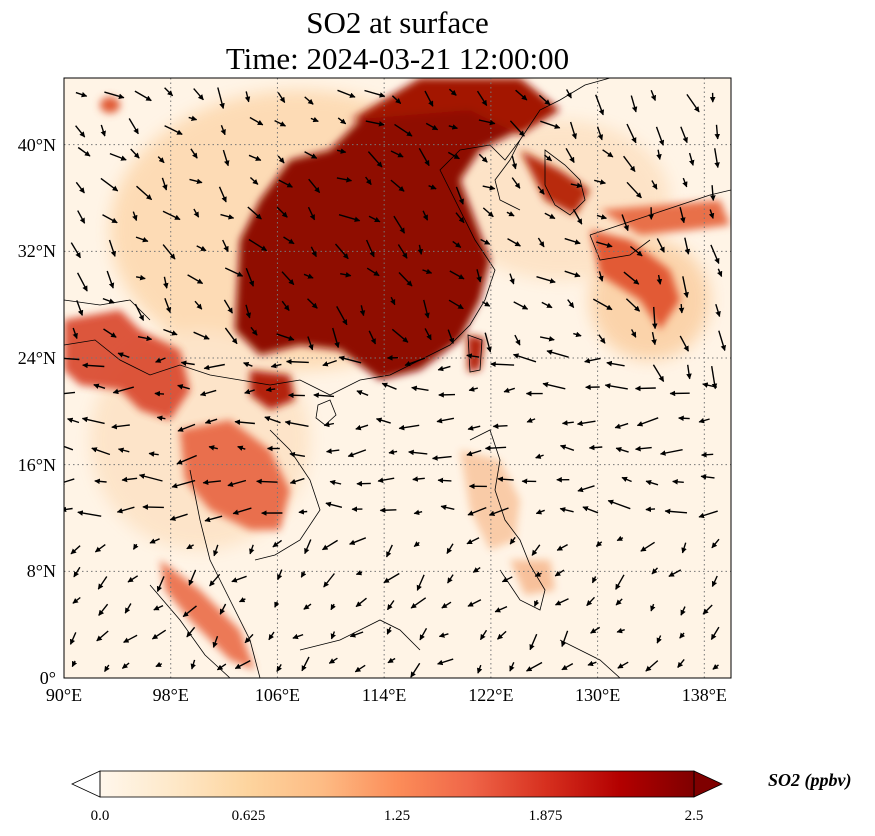  I want to click on colorbar-tick-label: 1.875, so click(545, 816).